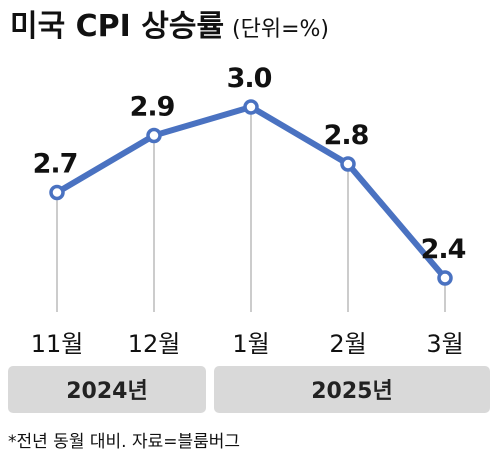 Image resolution: width=500 pixels, height=466 pixels. Describe the element at coordinates (57, 344) in the screenshot. I see `x-tick-label: 11월` at that location.